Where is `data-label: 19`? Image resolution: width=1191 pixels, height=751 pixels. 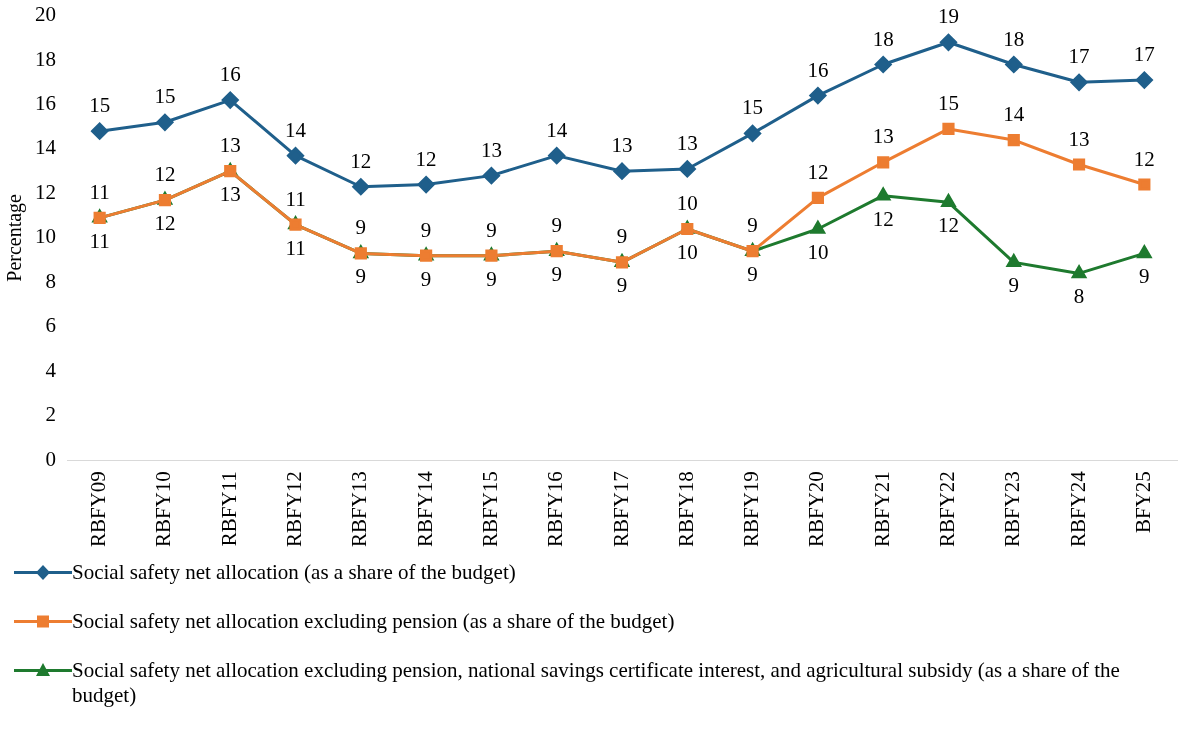 data-label: 19 is located at coordinates (948, 16).